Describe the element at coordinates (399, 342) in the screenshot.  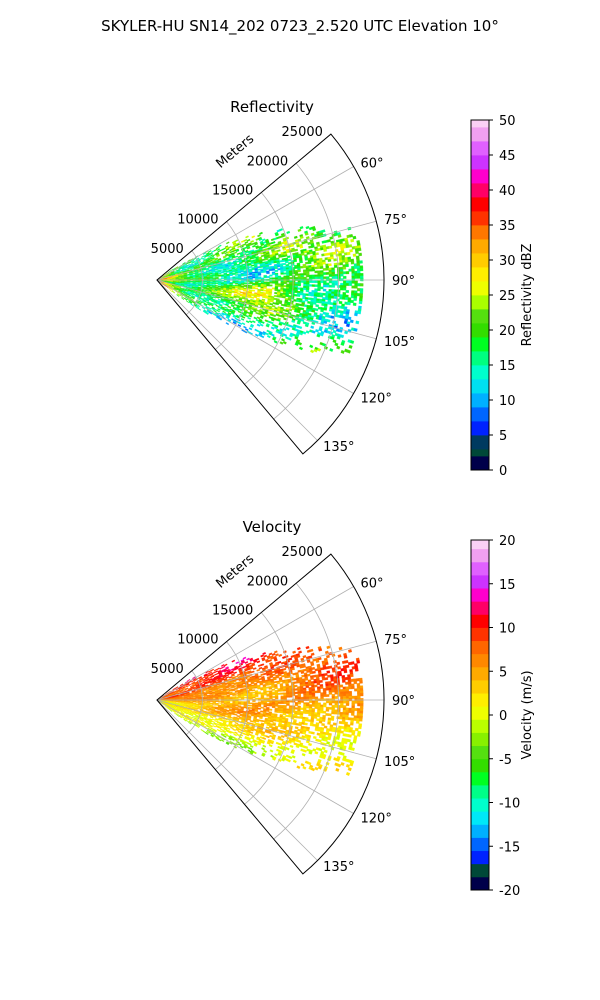
I see `azimuth-tick-label: 105°` at that location.